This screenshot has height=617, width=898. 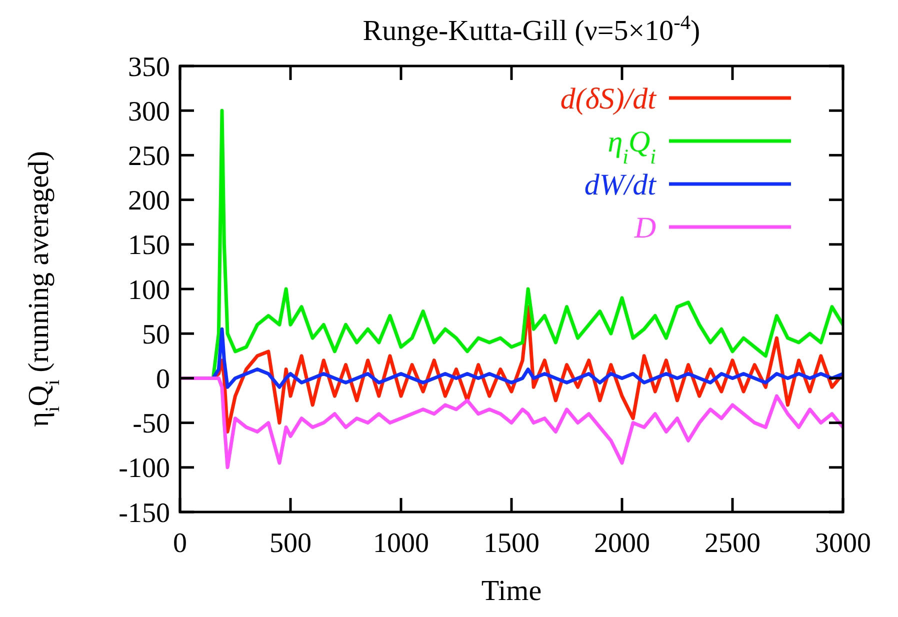 What do you see at coordinates (291, 543) in the screenshot?
I see `x-tick-label: 500` at bounding box center [291, 543].